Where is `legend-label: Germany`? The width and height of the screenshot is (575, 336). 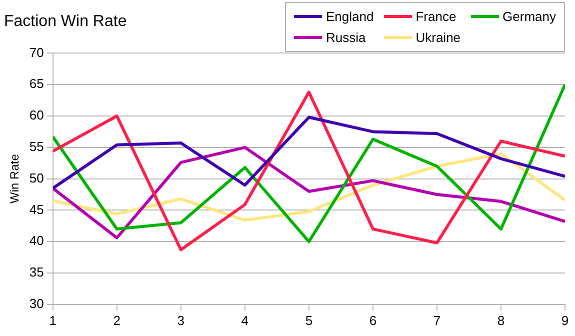
legend-label: Germany is located at coordinates (529, 16).